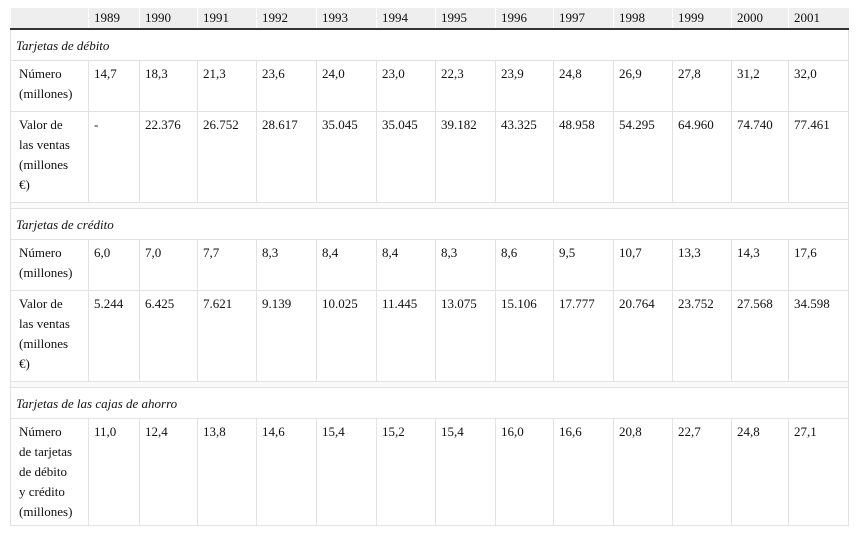 The height and width of the screenshot is (545, 858). I want to click on value-cell: 12,4, so click(168, 472).